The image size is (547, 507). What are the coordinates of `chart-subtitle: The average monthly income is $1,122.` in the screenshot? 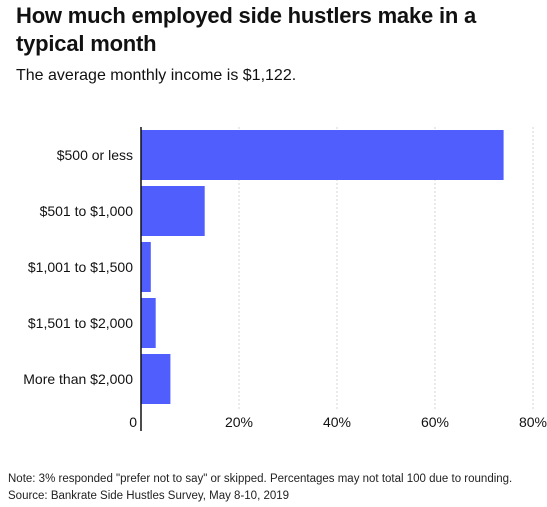 It's located at (156, 75).